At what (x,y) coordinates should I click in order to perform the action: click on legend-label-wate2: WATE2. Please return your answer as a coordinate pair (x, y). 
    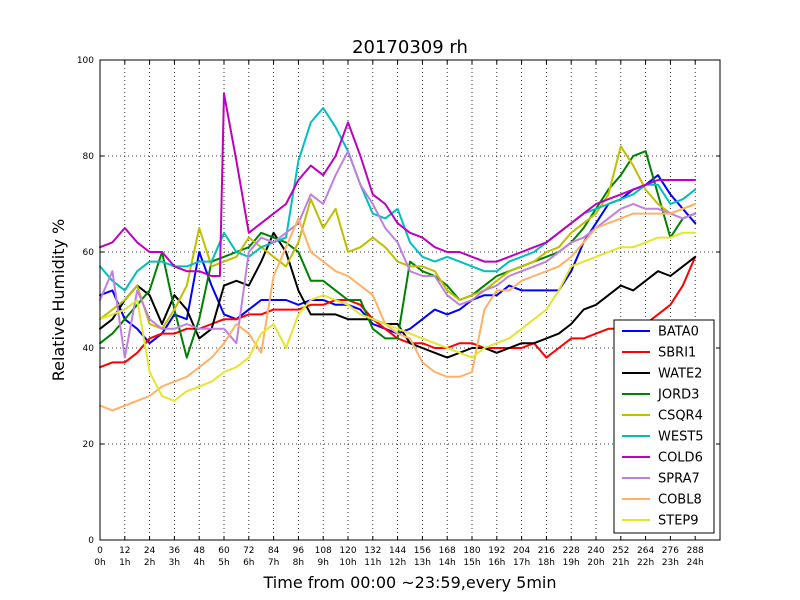
    Looking at the image, I should click on (680, 374).